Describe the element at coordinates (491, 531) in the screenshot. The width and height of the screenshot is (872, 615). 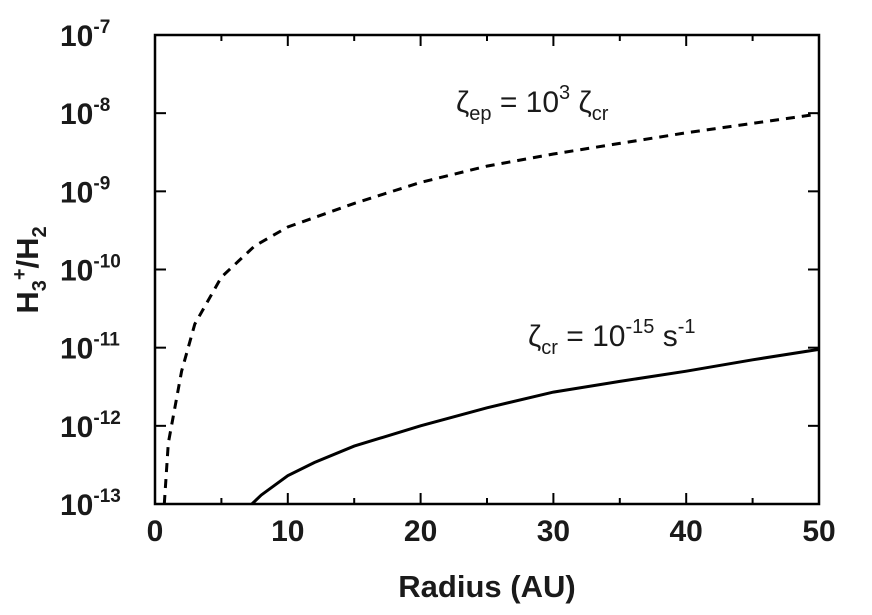
I see `x-tick-labels: 0 10 20 30 40 50` at that location.